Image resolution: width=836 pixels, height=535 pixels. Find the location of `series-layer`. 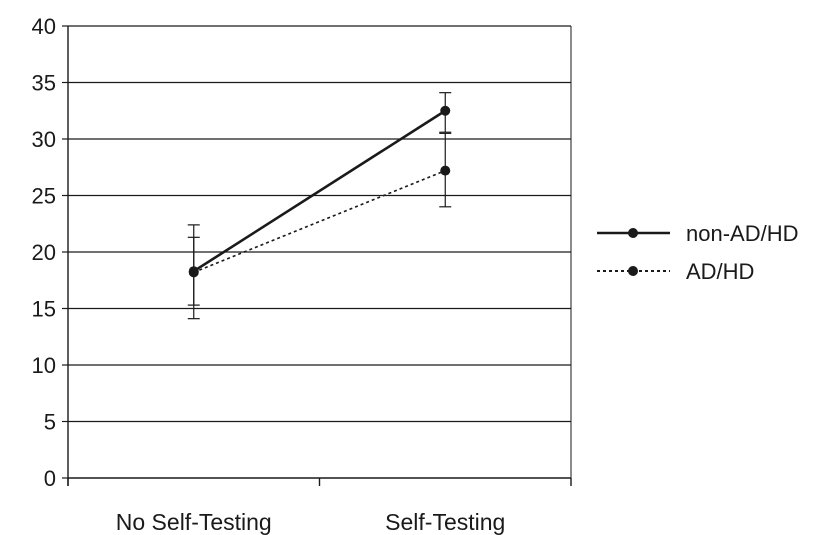

series-layer is located at coordinates (319, 206).